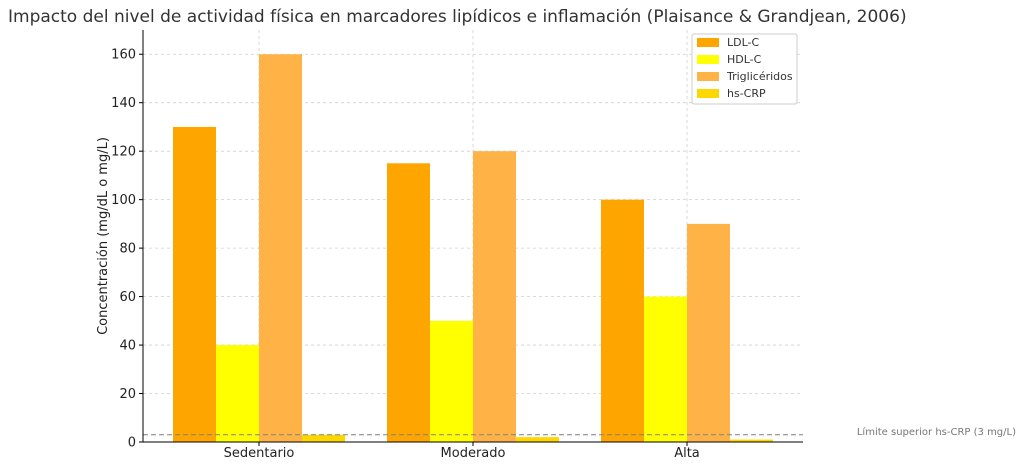 Image resolution: width=1024 pixels, height=467 pixels. What do you see at coordinates (194, 284) in the screenshot?
I see `bar-ldl-c-sedentario` at bounding box center [194, 284].